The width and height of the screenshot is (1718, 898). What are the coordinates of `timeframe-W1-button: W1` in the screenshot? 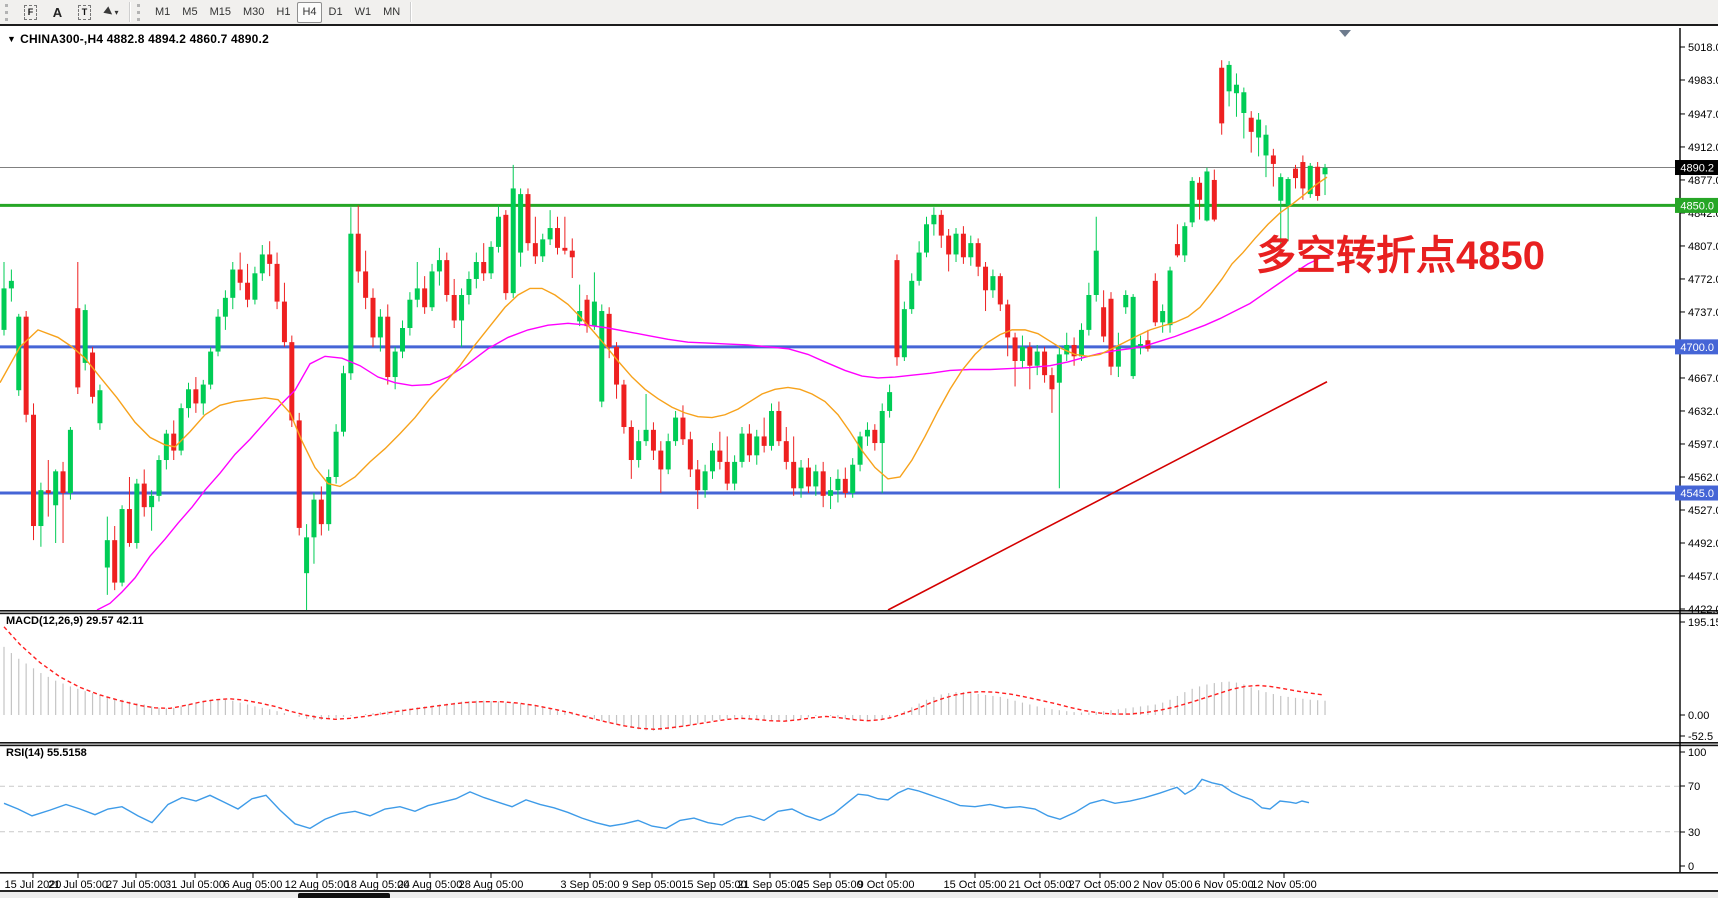 It's located at (363, 12).